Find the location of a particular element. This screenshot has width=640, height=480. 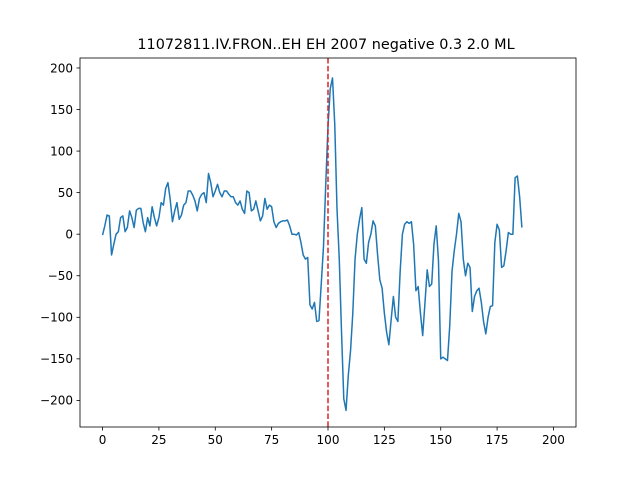

y-tick-label: 150 is located at coordinates (61, 110).